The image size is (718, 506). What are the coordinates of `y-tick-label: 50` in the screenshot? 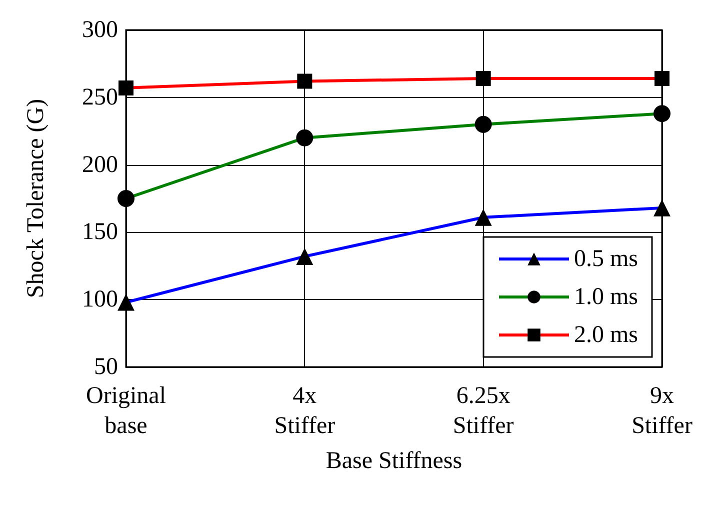 It's located at (106, 367).